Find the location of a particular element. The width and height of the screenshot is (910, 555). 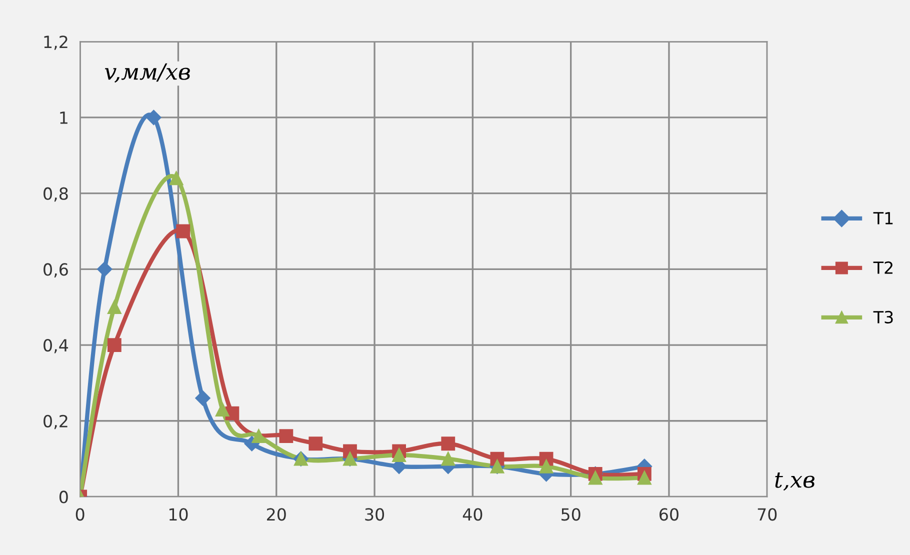

legend-label: T2 is located at coordinates (882, 267).